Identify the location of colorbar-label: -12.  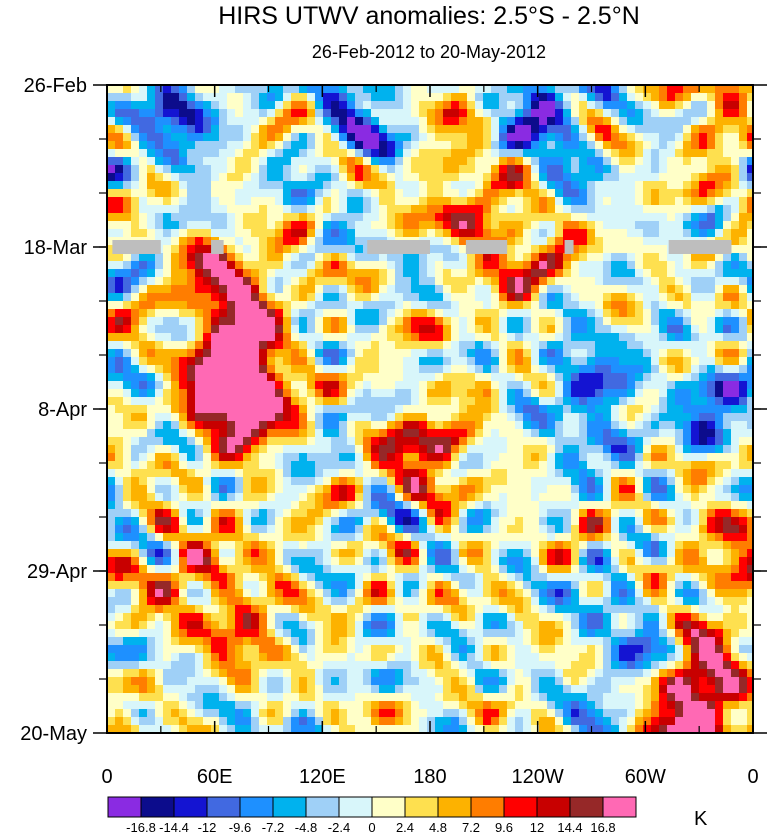
(207, 827).